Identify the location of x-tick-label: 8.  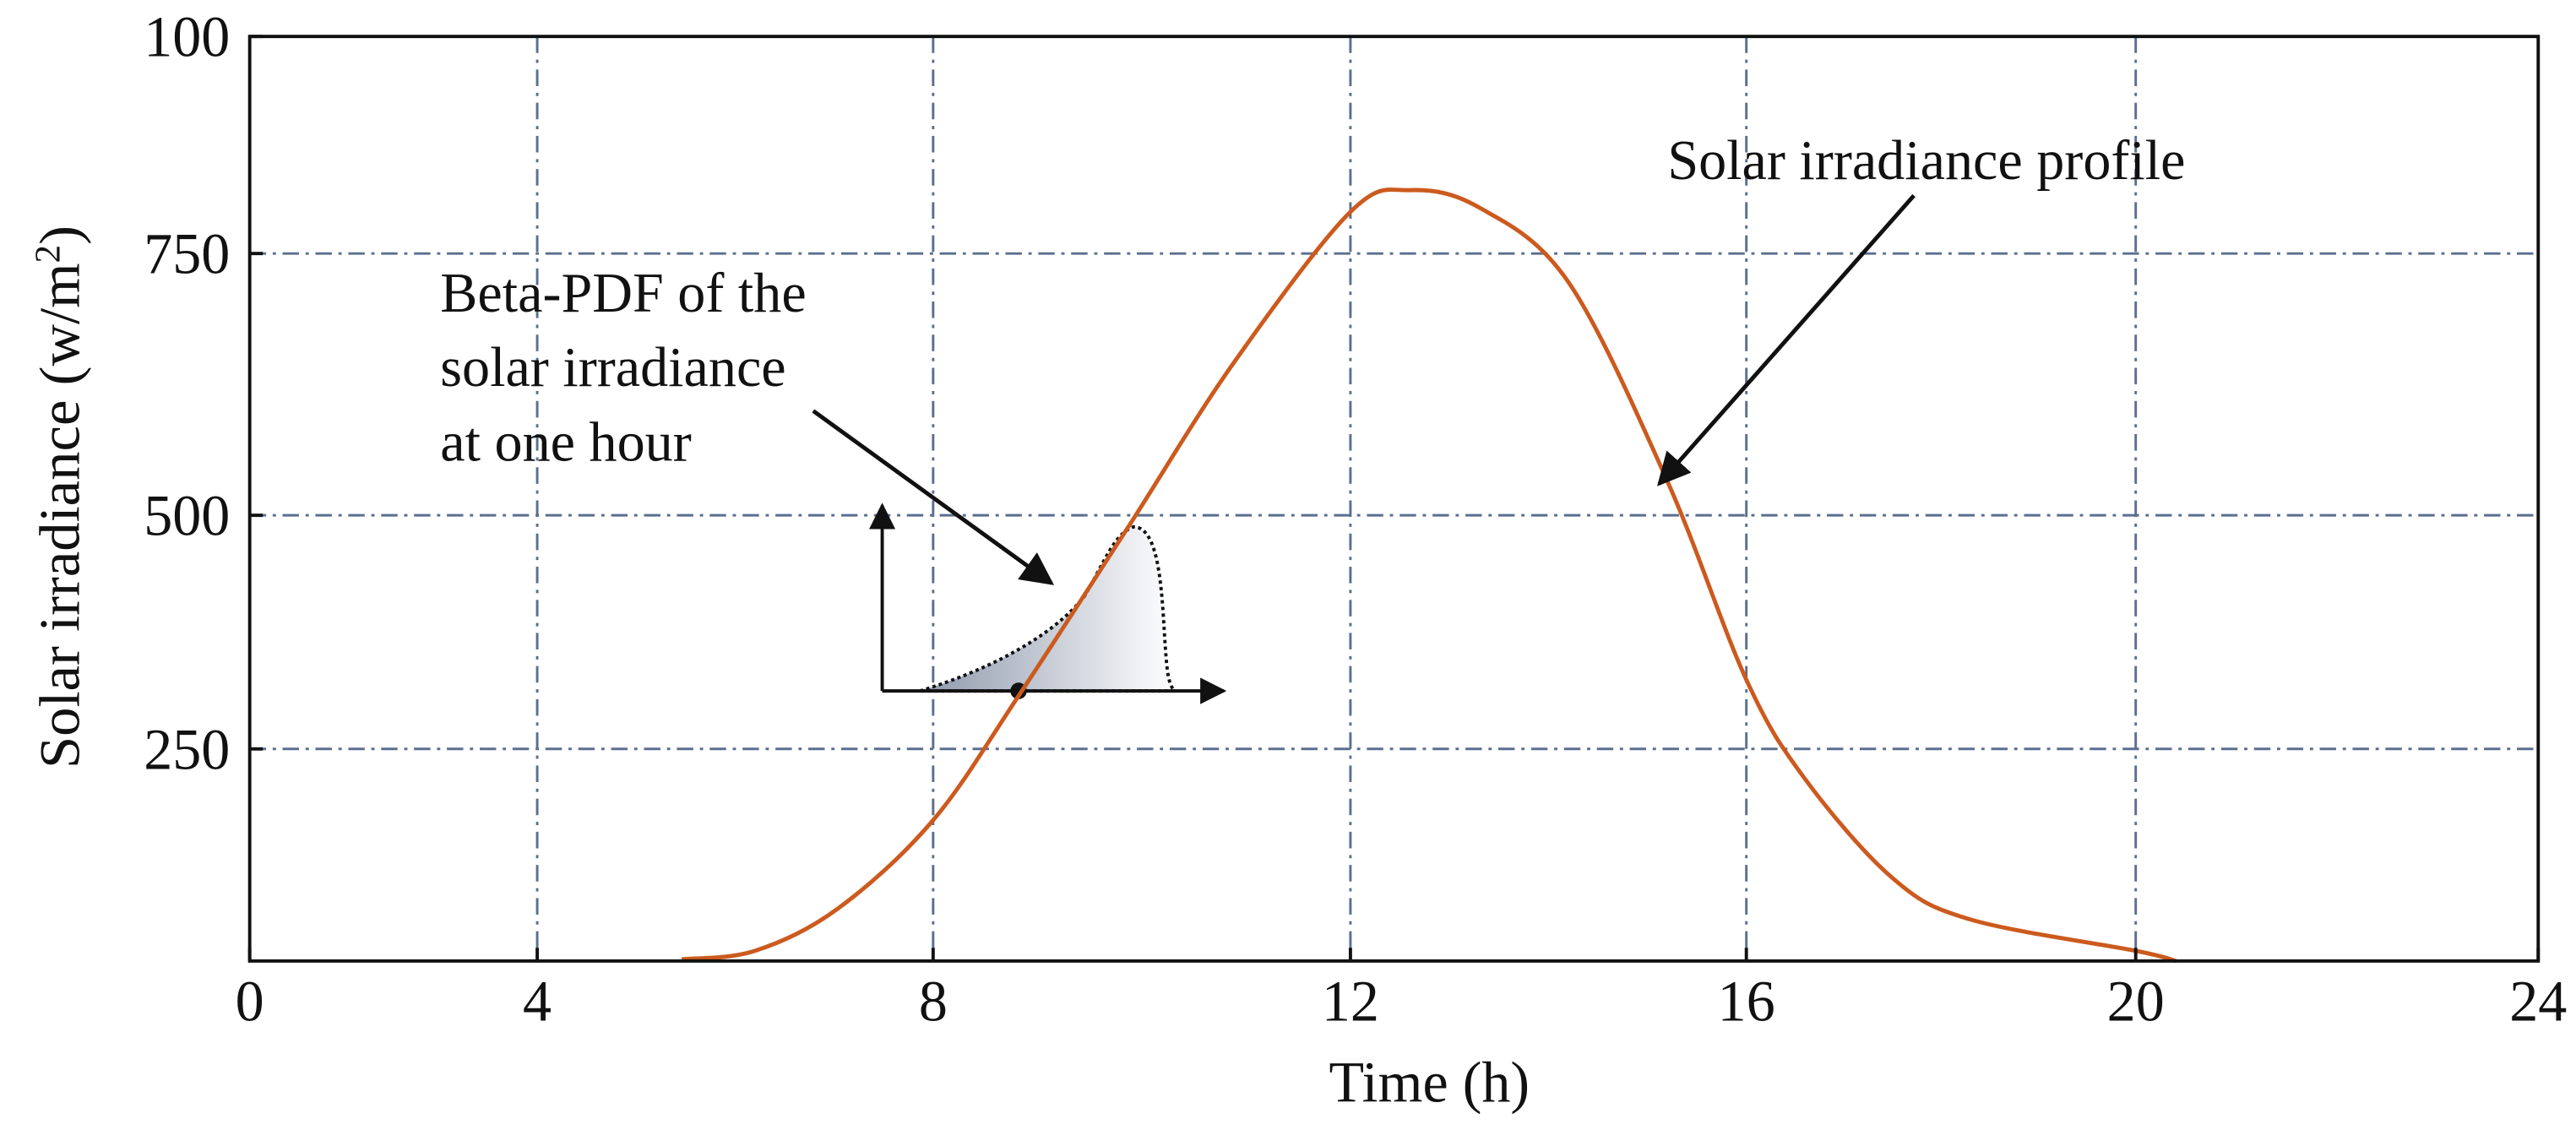
(933, 1001).